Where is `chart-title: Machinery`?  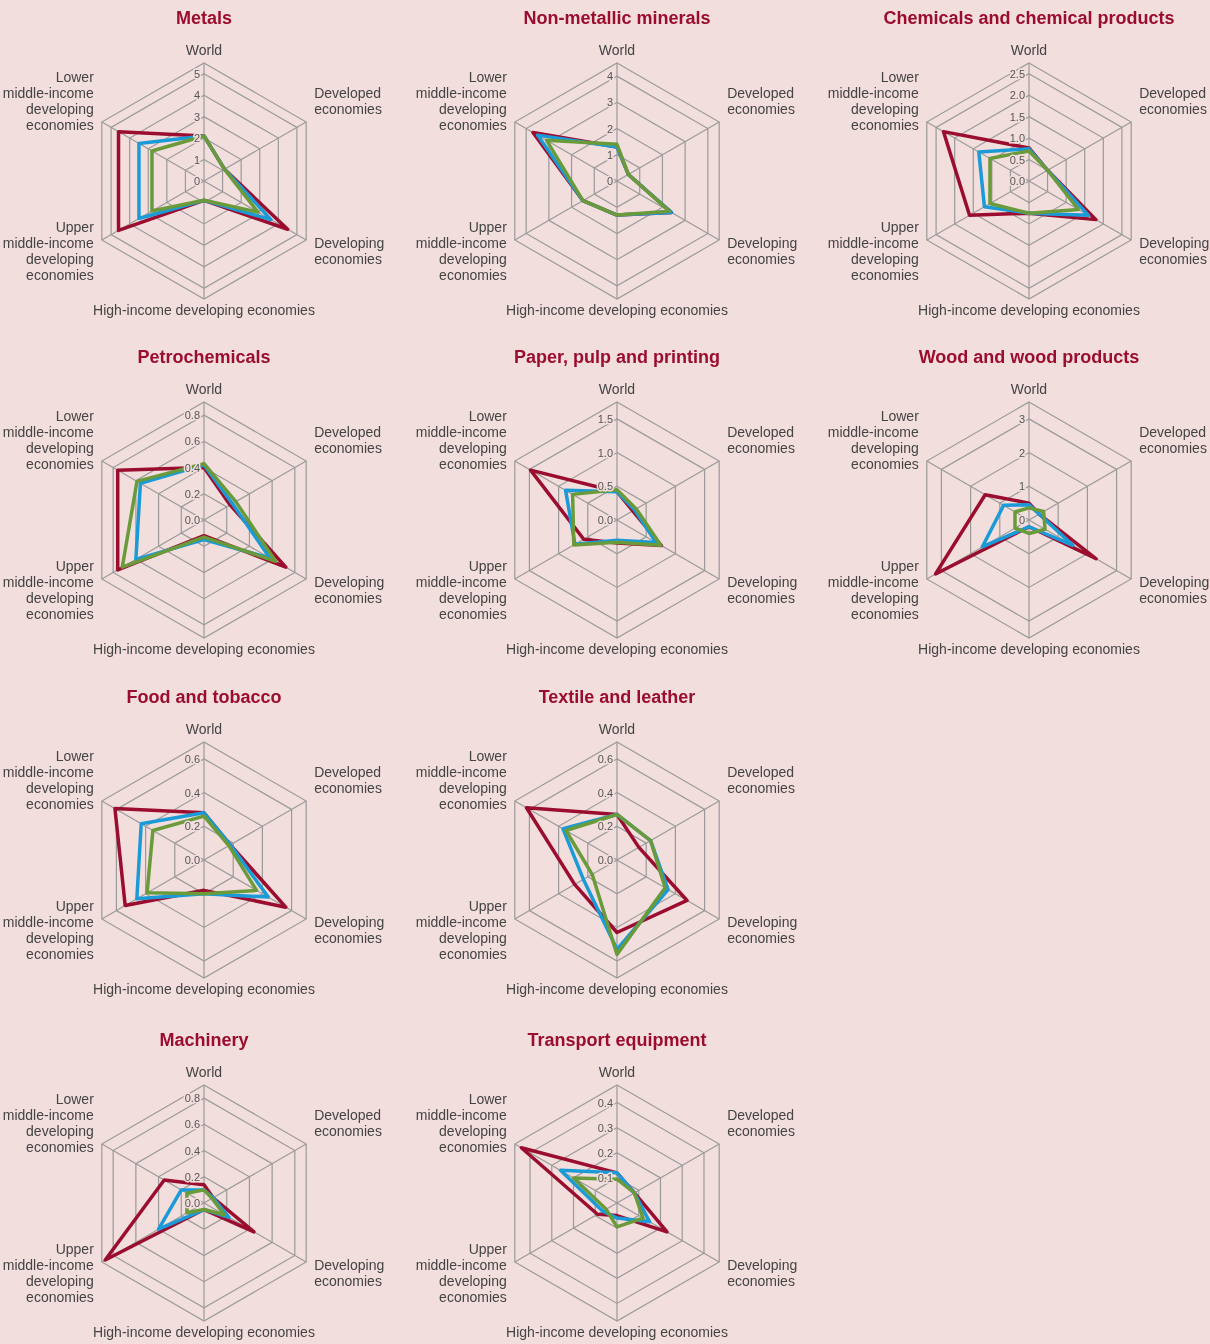 chart-title: Machinery is located at coordinates (204, 1040).